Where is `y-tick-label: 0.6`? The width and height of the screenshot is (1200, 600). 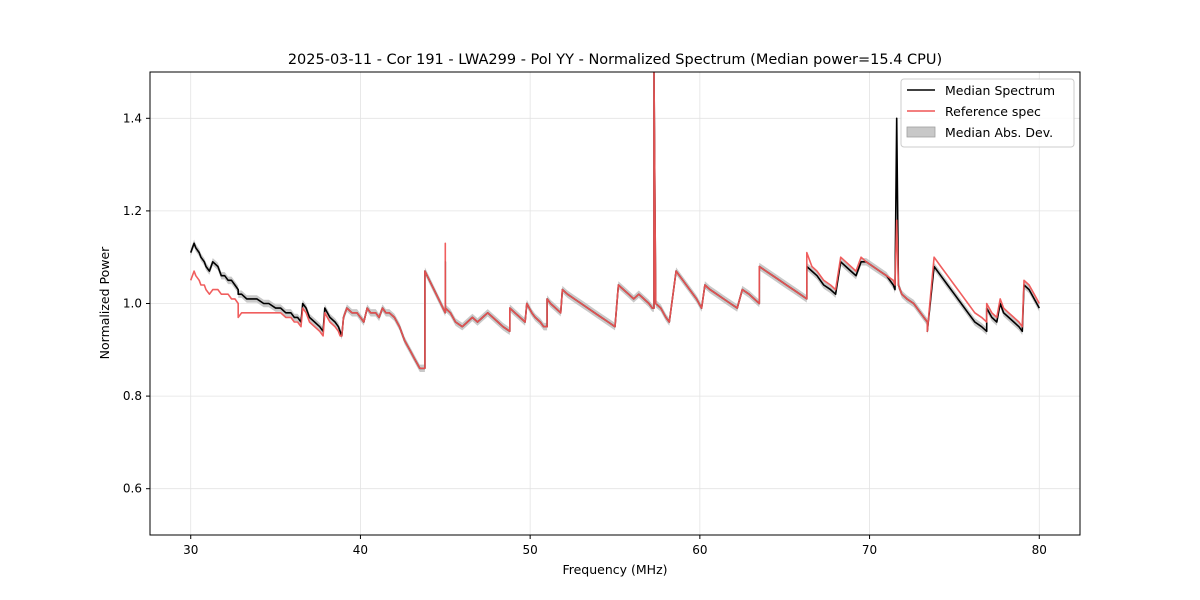 y-tick-label: 0.6 is located at coordinates (132, 489).